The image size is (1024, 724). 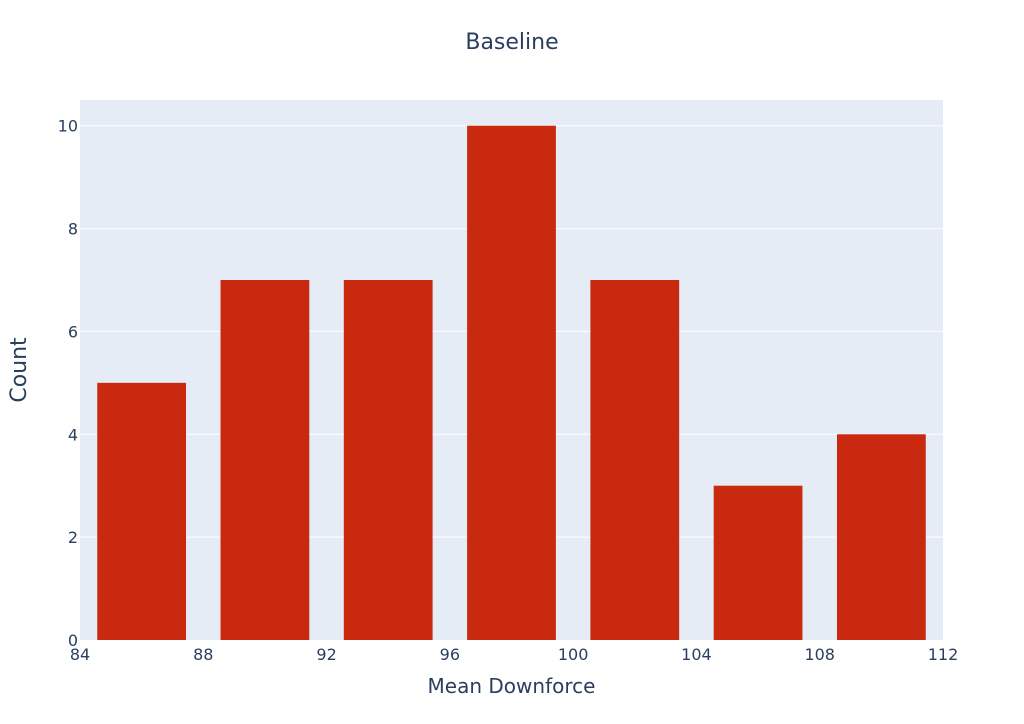 I want to click on chart-title: Baseline, so click(x=511, y=42).